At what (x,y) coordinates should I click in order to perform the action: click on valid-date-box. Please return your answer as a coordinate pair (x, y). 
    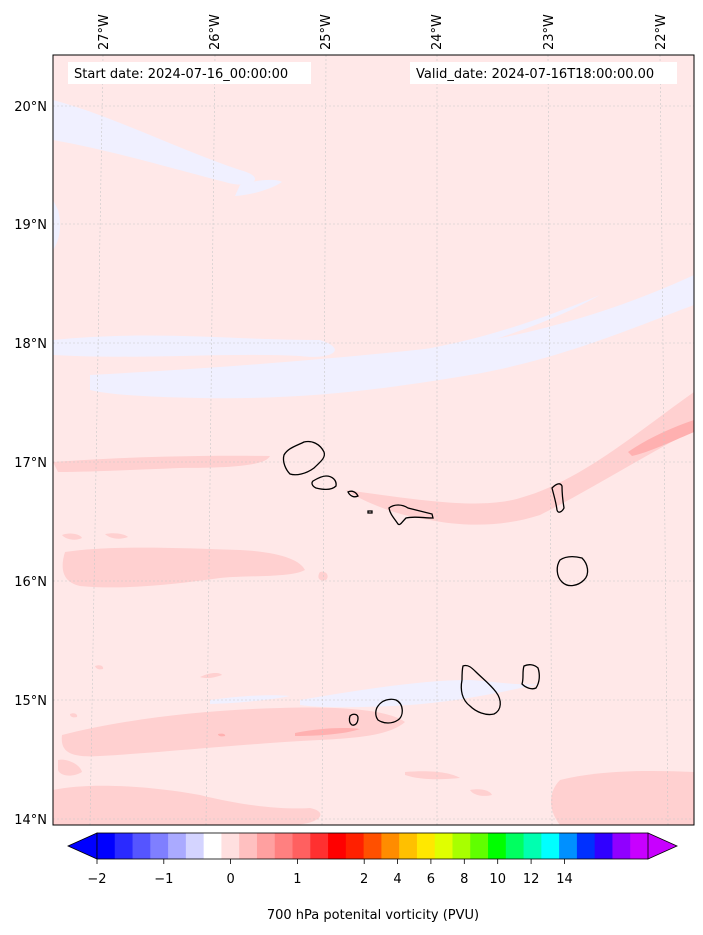
    Looking at the image, I should click on (543, 73).